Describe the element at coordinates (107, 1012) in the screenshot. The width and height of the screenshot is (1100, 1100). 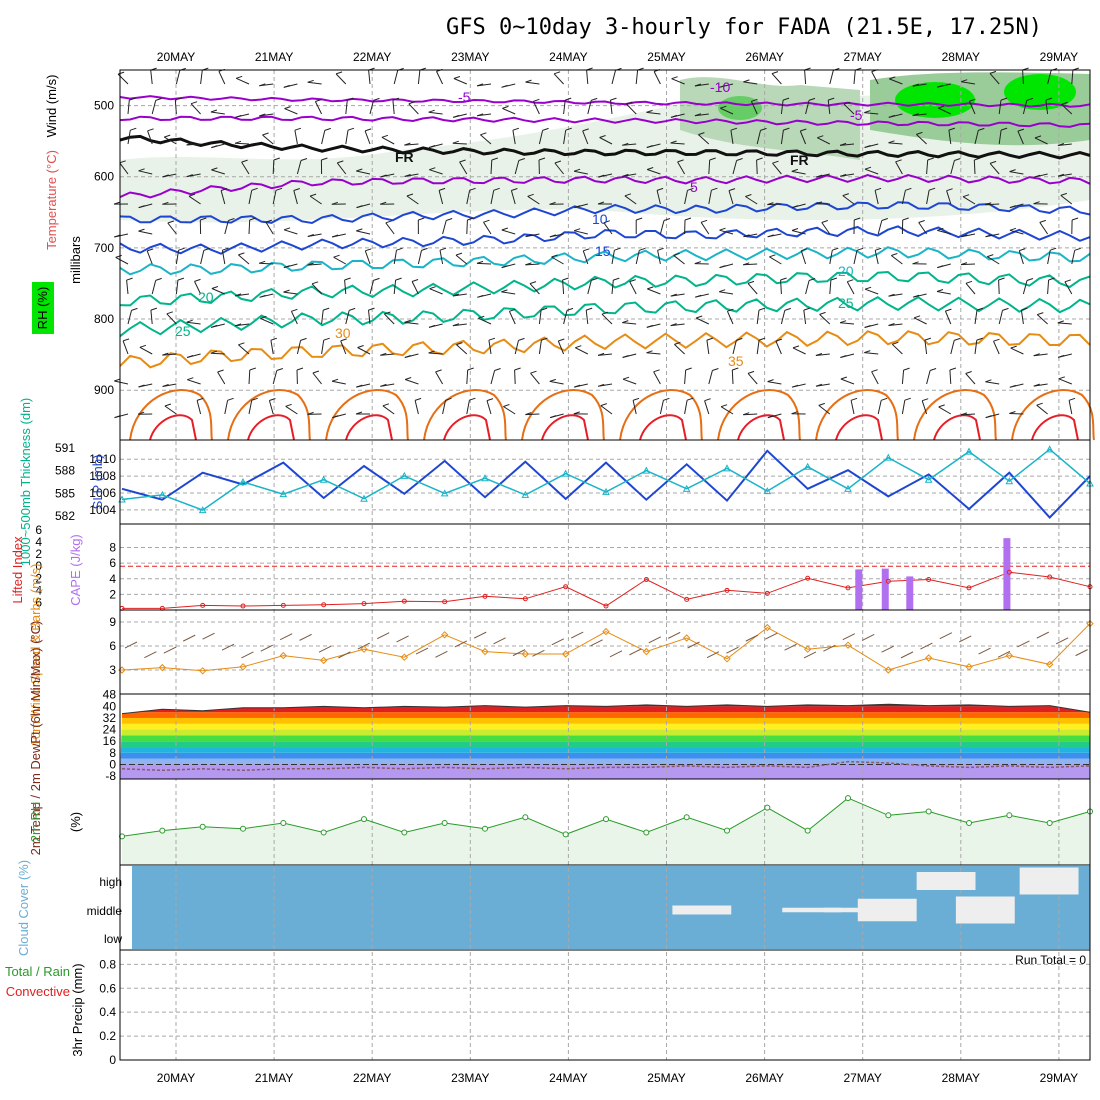
I see `precip-tick: 0.4` at that location.